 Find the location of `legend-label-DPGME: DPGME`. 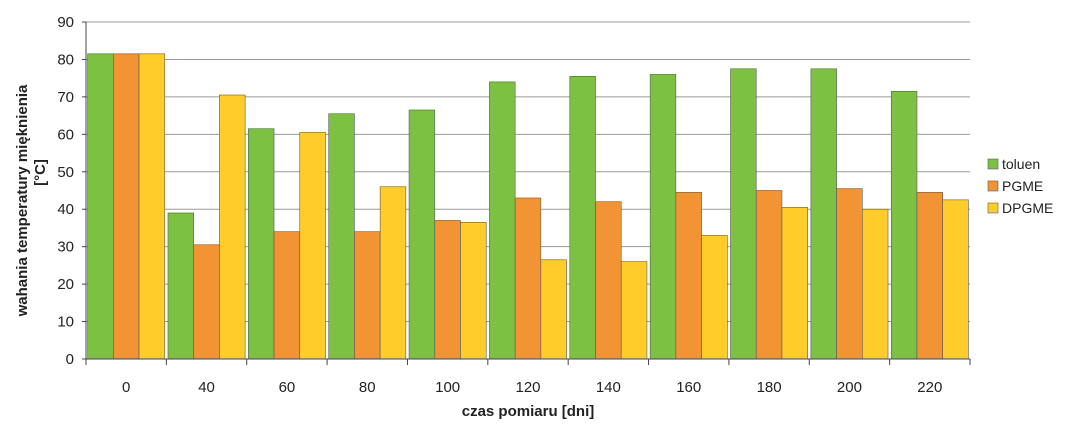

legend-label-DPGME: DPGME is located at coordinates (1027, 208).